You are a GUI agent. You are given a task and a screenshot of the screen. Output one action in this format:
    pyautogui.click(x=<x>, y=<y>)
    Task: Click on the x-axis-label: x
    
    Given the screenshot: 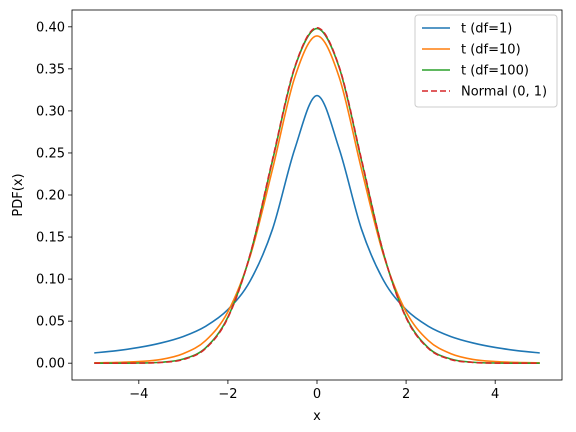 What is the action you would take?
    pyautogui.click(x=317, y=416)
    